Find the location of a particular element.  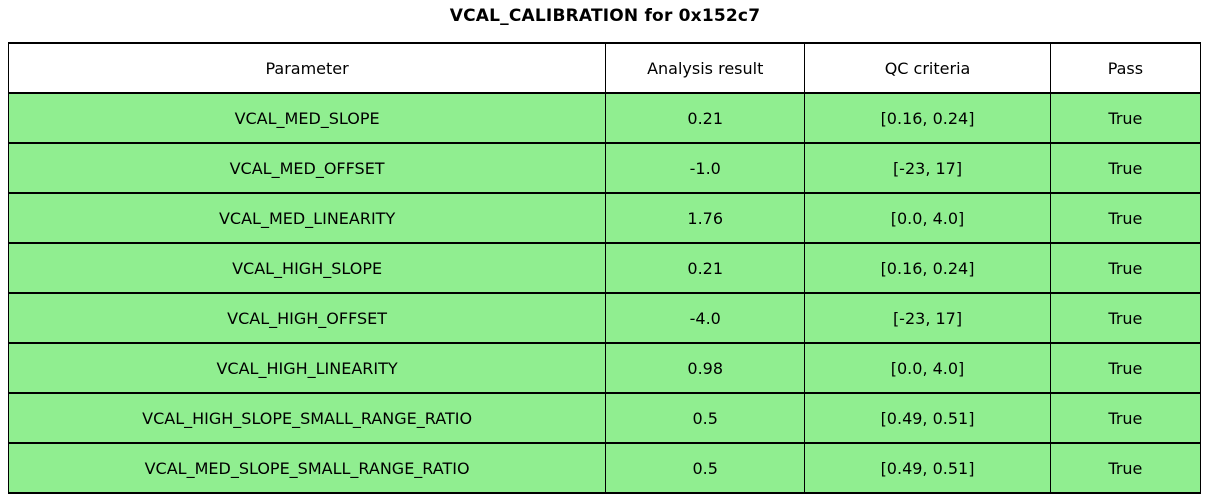

table-row: VCAL_HIGH_LINEARITY 0.98 [0.0, 4.0] True is located at coordinates (604, 368).